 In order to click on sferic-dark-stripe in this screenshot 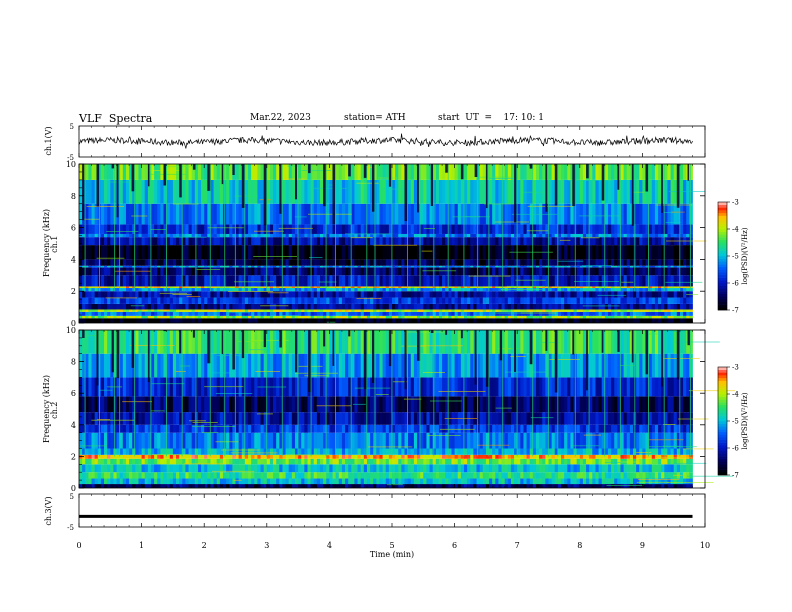, I will do `click(117, 191)`.